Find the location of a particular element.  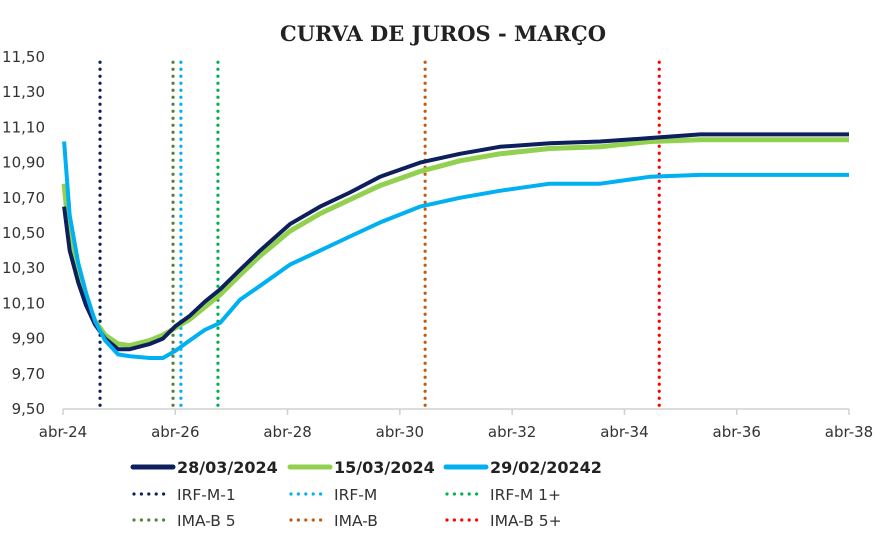

y-tick-label: 9,90 is located at coordinates (28, 339).